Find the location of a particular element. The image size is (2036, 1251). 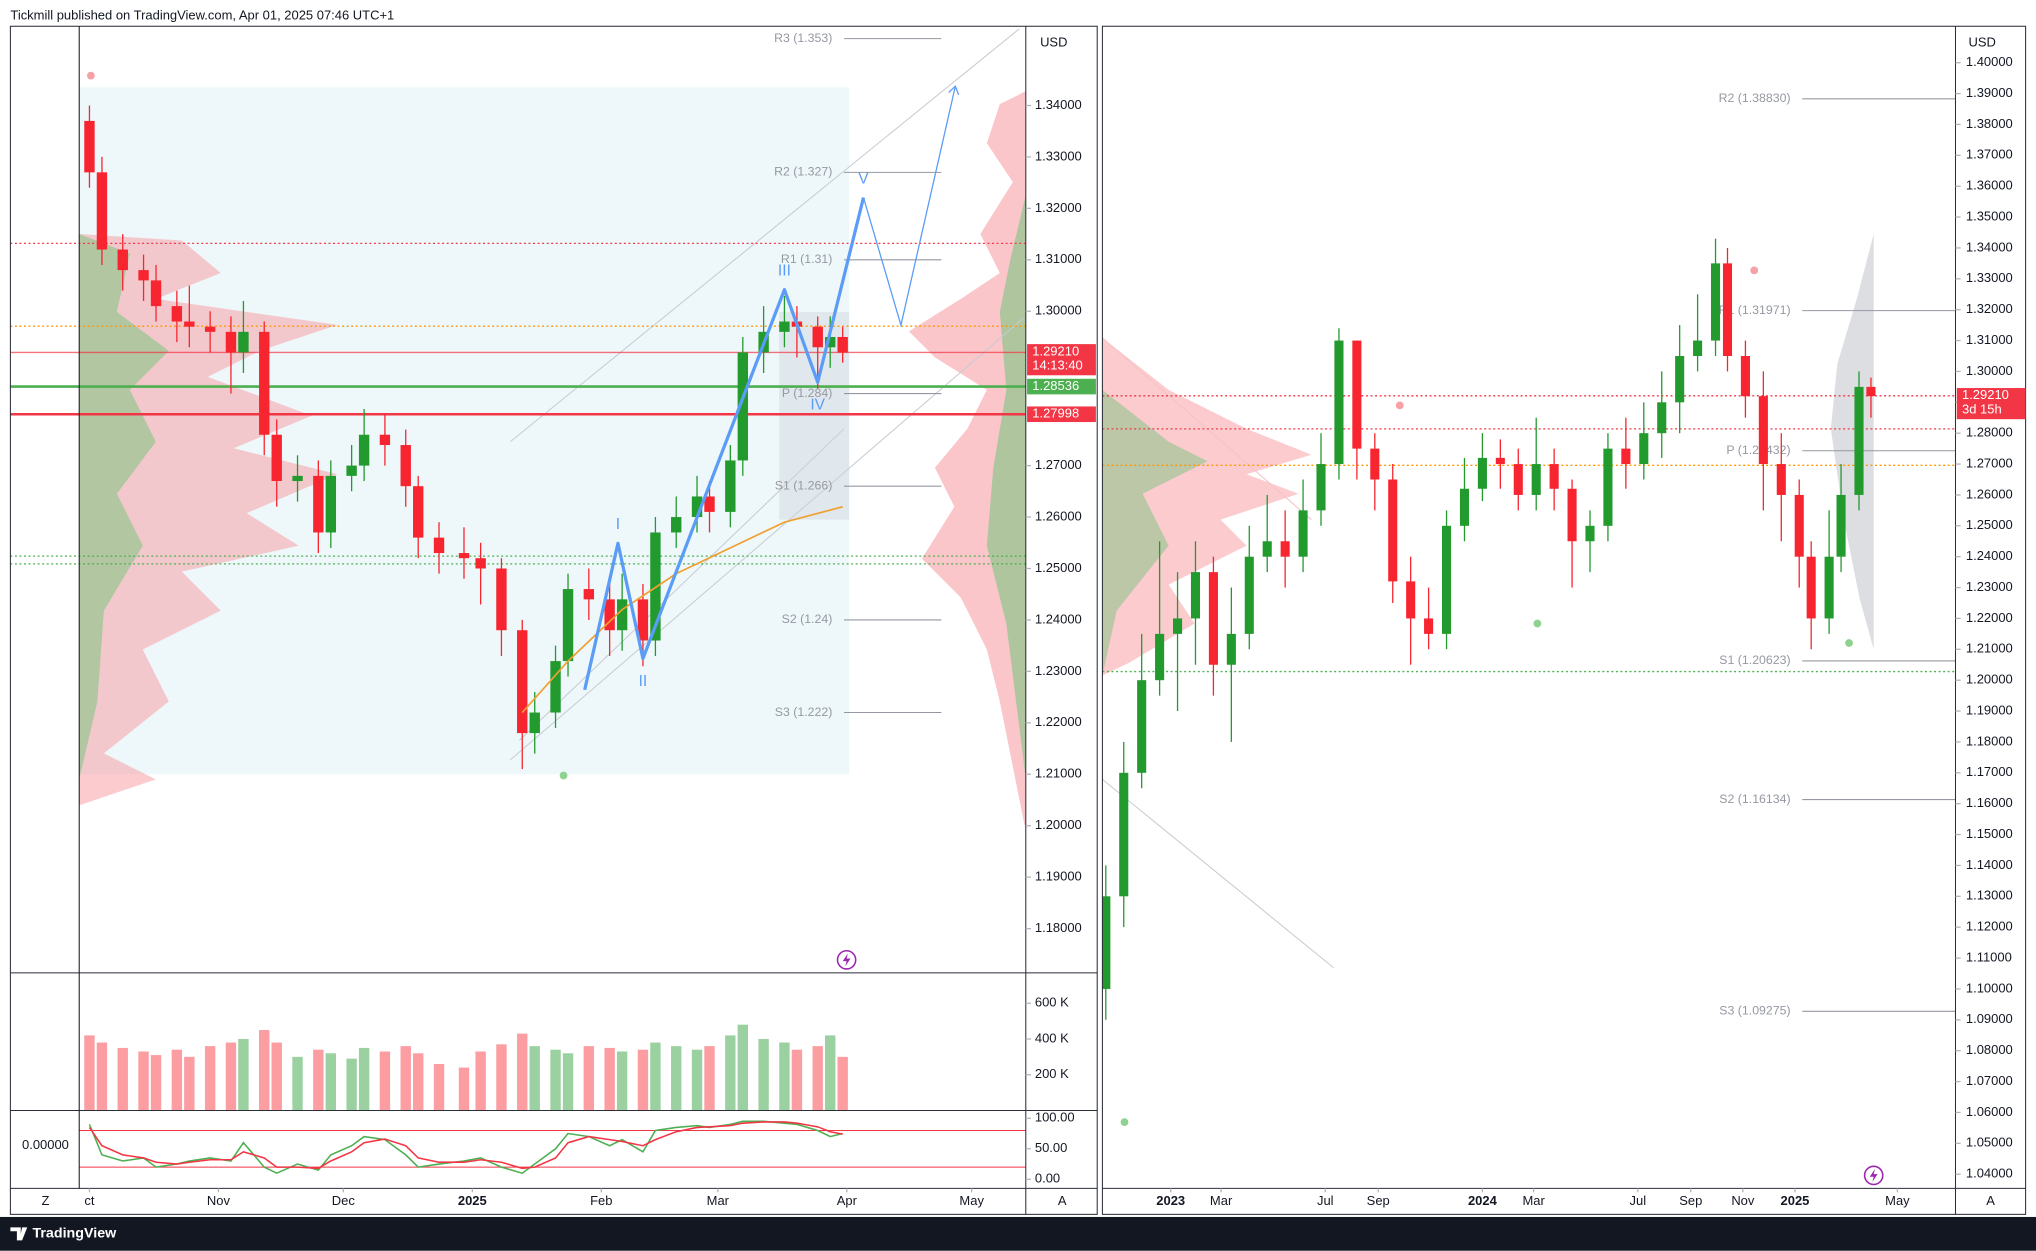

pivot-label: S2 (1.24) is located at coordinates (807, 619).